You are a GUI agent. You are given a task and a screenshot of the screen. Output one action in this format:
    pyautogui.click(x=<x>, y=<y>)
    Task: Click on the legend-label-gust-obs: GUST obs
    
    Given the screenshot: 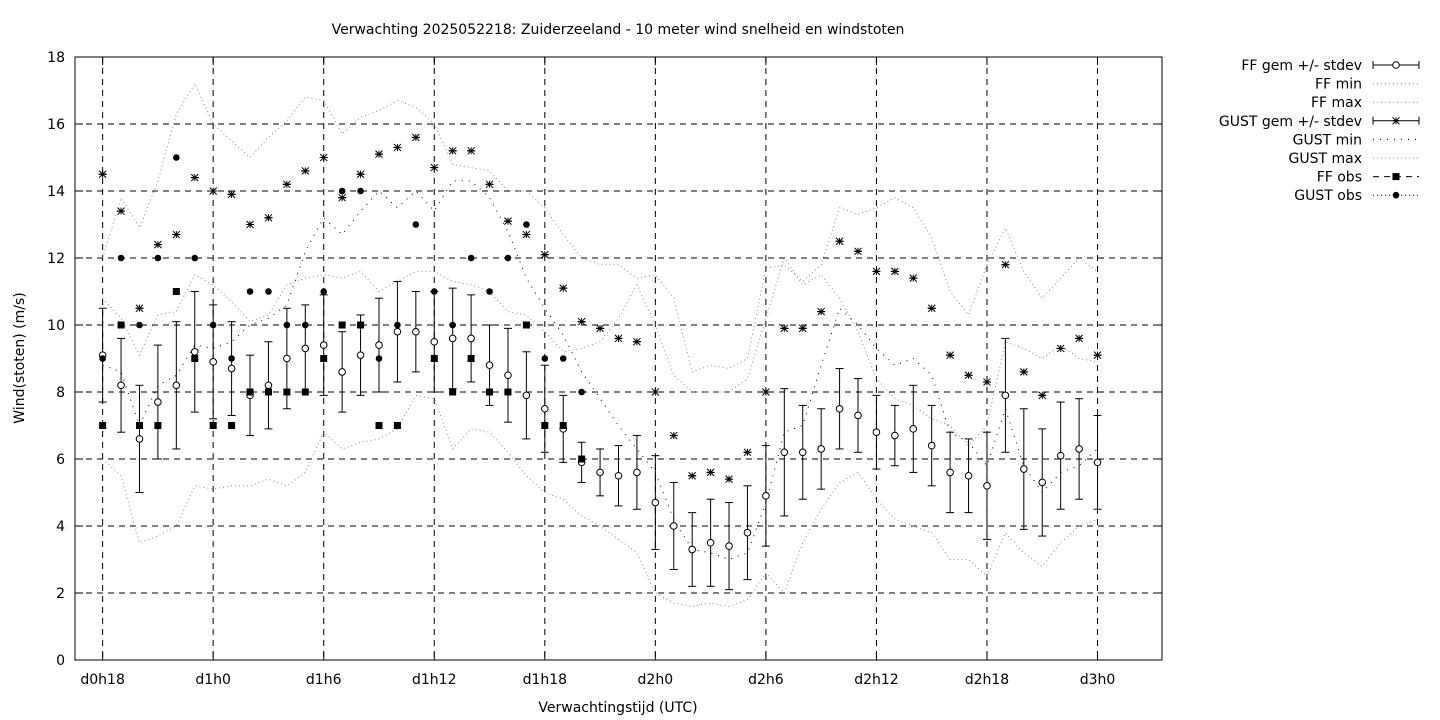 What is the action you would take?
    pyautogui.click(x=1328, y=196)
    